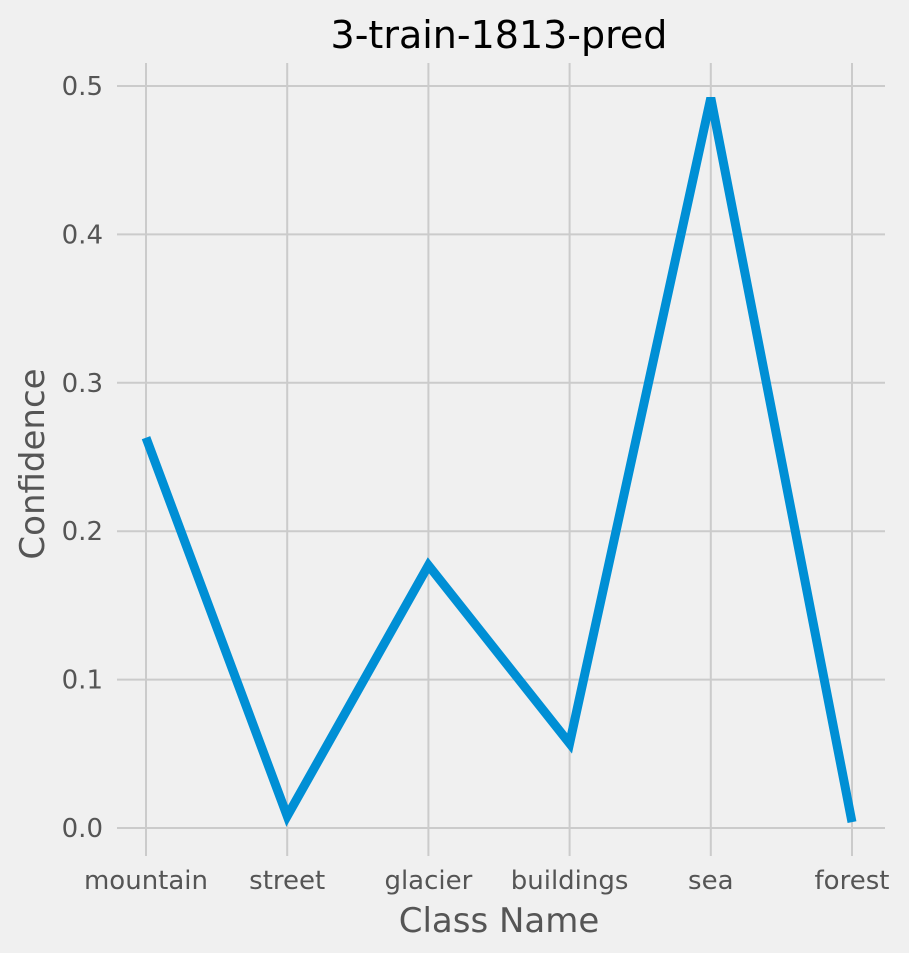  I want to click on x-axis-ticks: mountain street glacier buildings sea forest, so click(486, 881).